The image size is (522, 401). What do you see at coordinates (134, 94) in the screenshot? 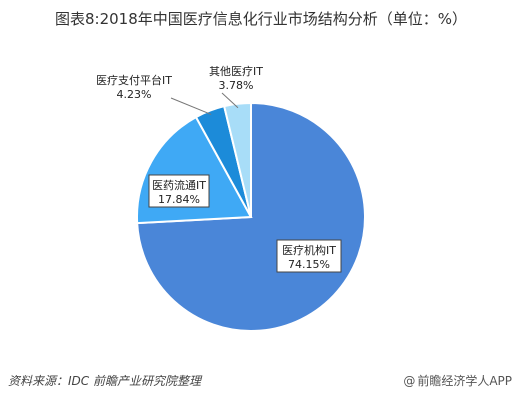
I see `data-label-payment-platform-it: 4.23%` at bounding box center [134, 94].